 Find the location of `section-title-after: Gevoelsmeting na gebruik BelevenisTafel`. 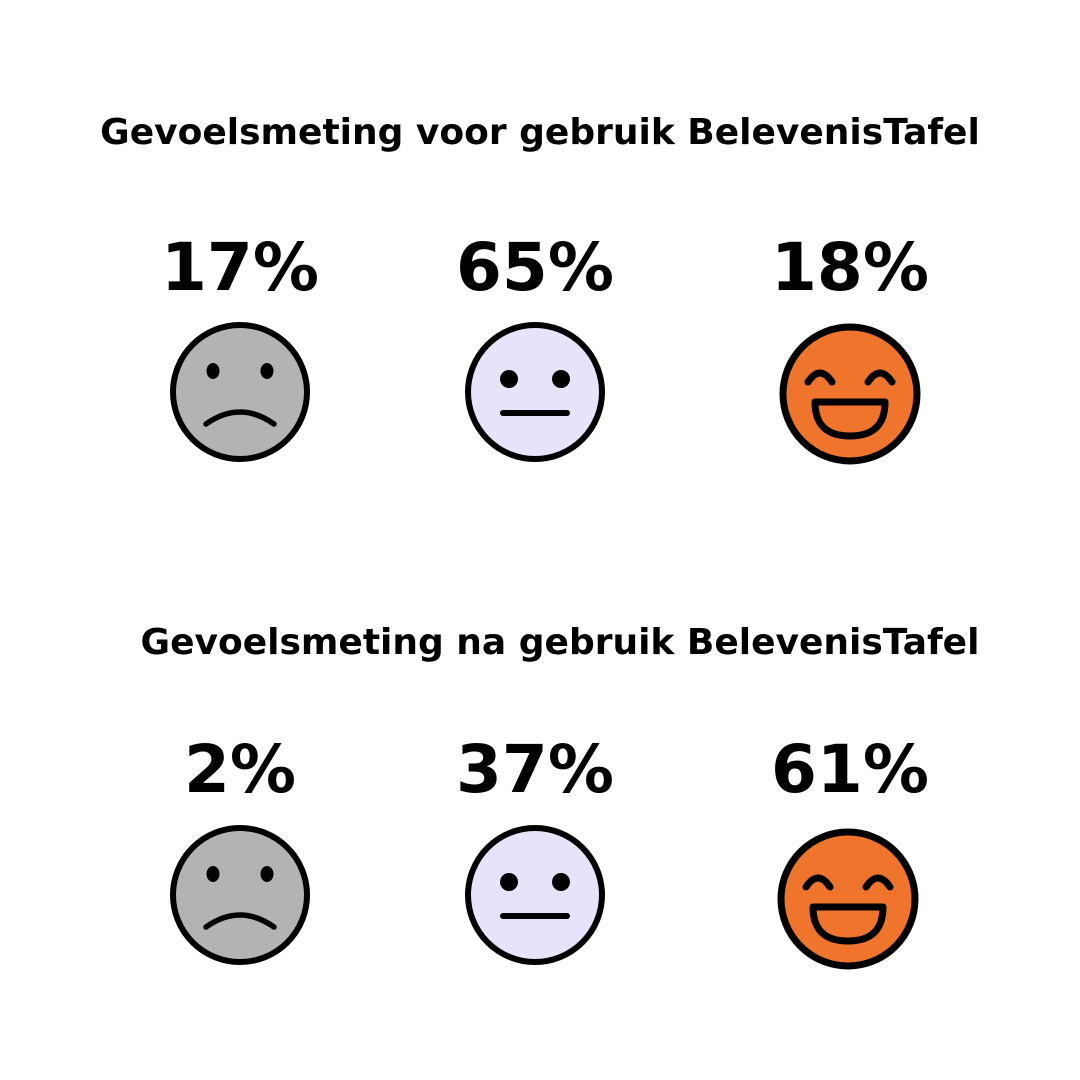

section-title-after: Gevoelsmeting na gebruik BelevenisTafel is located at coordinates (560, 642).